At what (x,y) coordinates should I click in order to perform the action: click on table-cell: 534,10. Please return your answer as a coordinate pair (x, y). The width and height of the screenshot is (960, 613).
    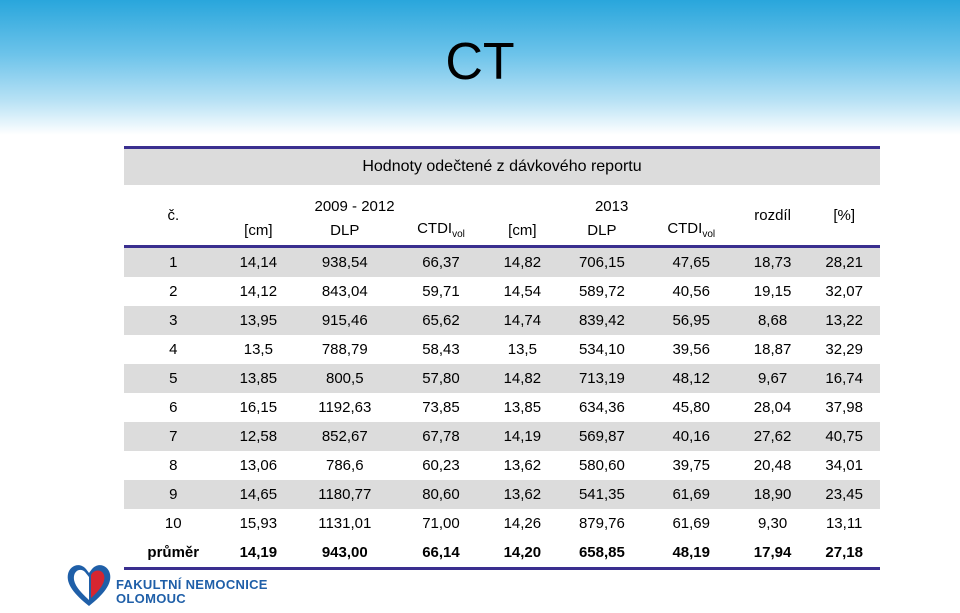
    Looking at the image, I should click on (601, 349).